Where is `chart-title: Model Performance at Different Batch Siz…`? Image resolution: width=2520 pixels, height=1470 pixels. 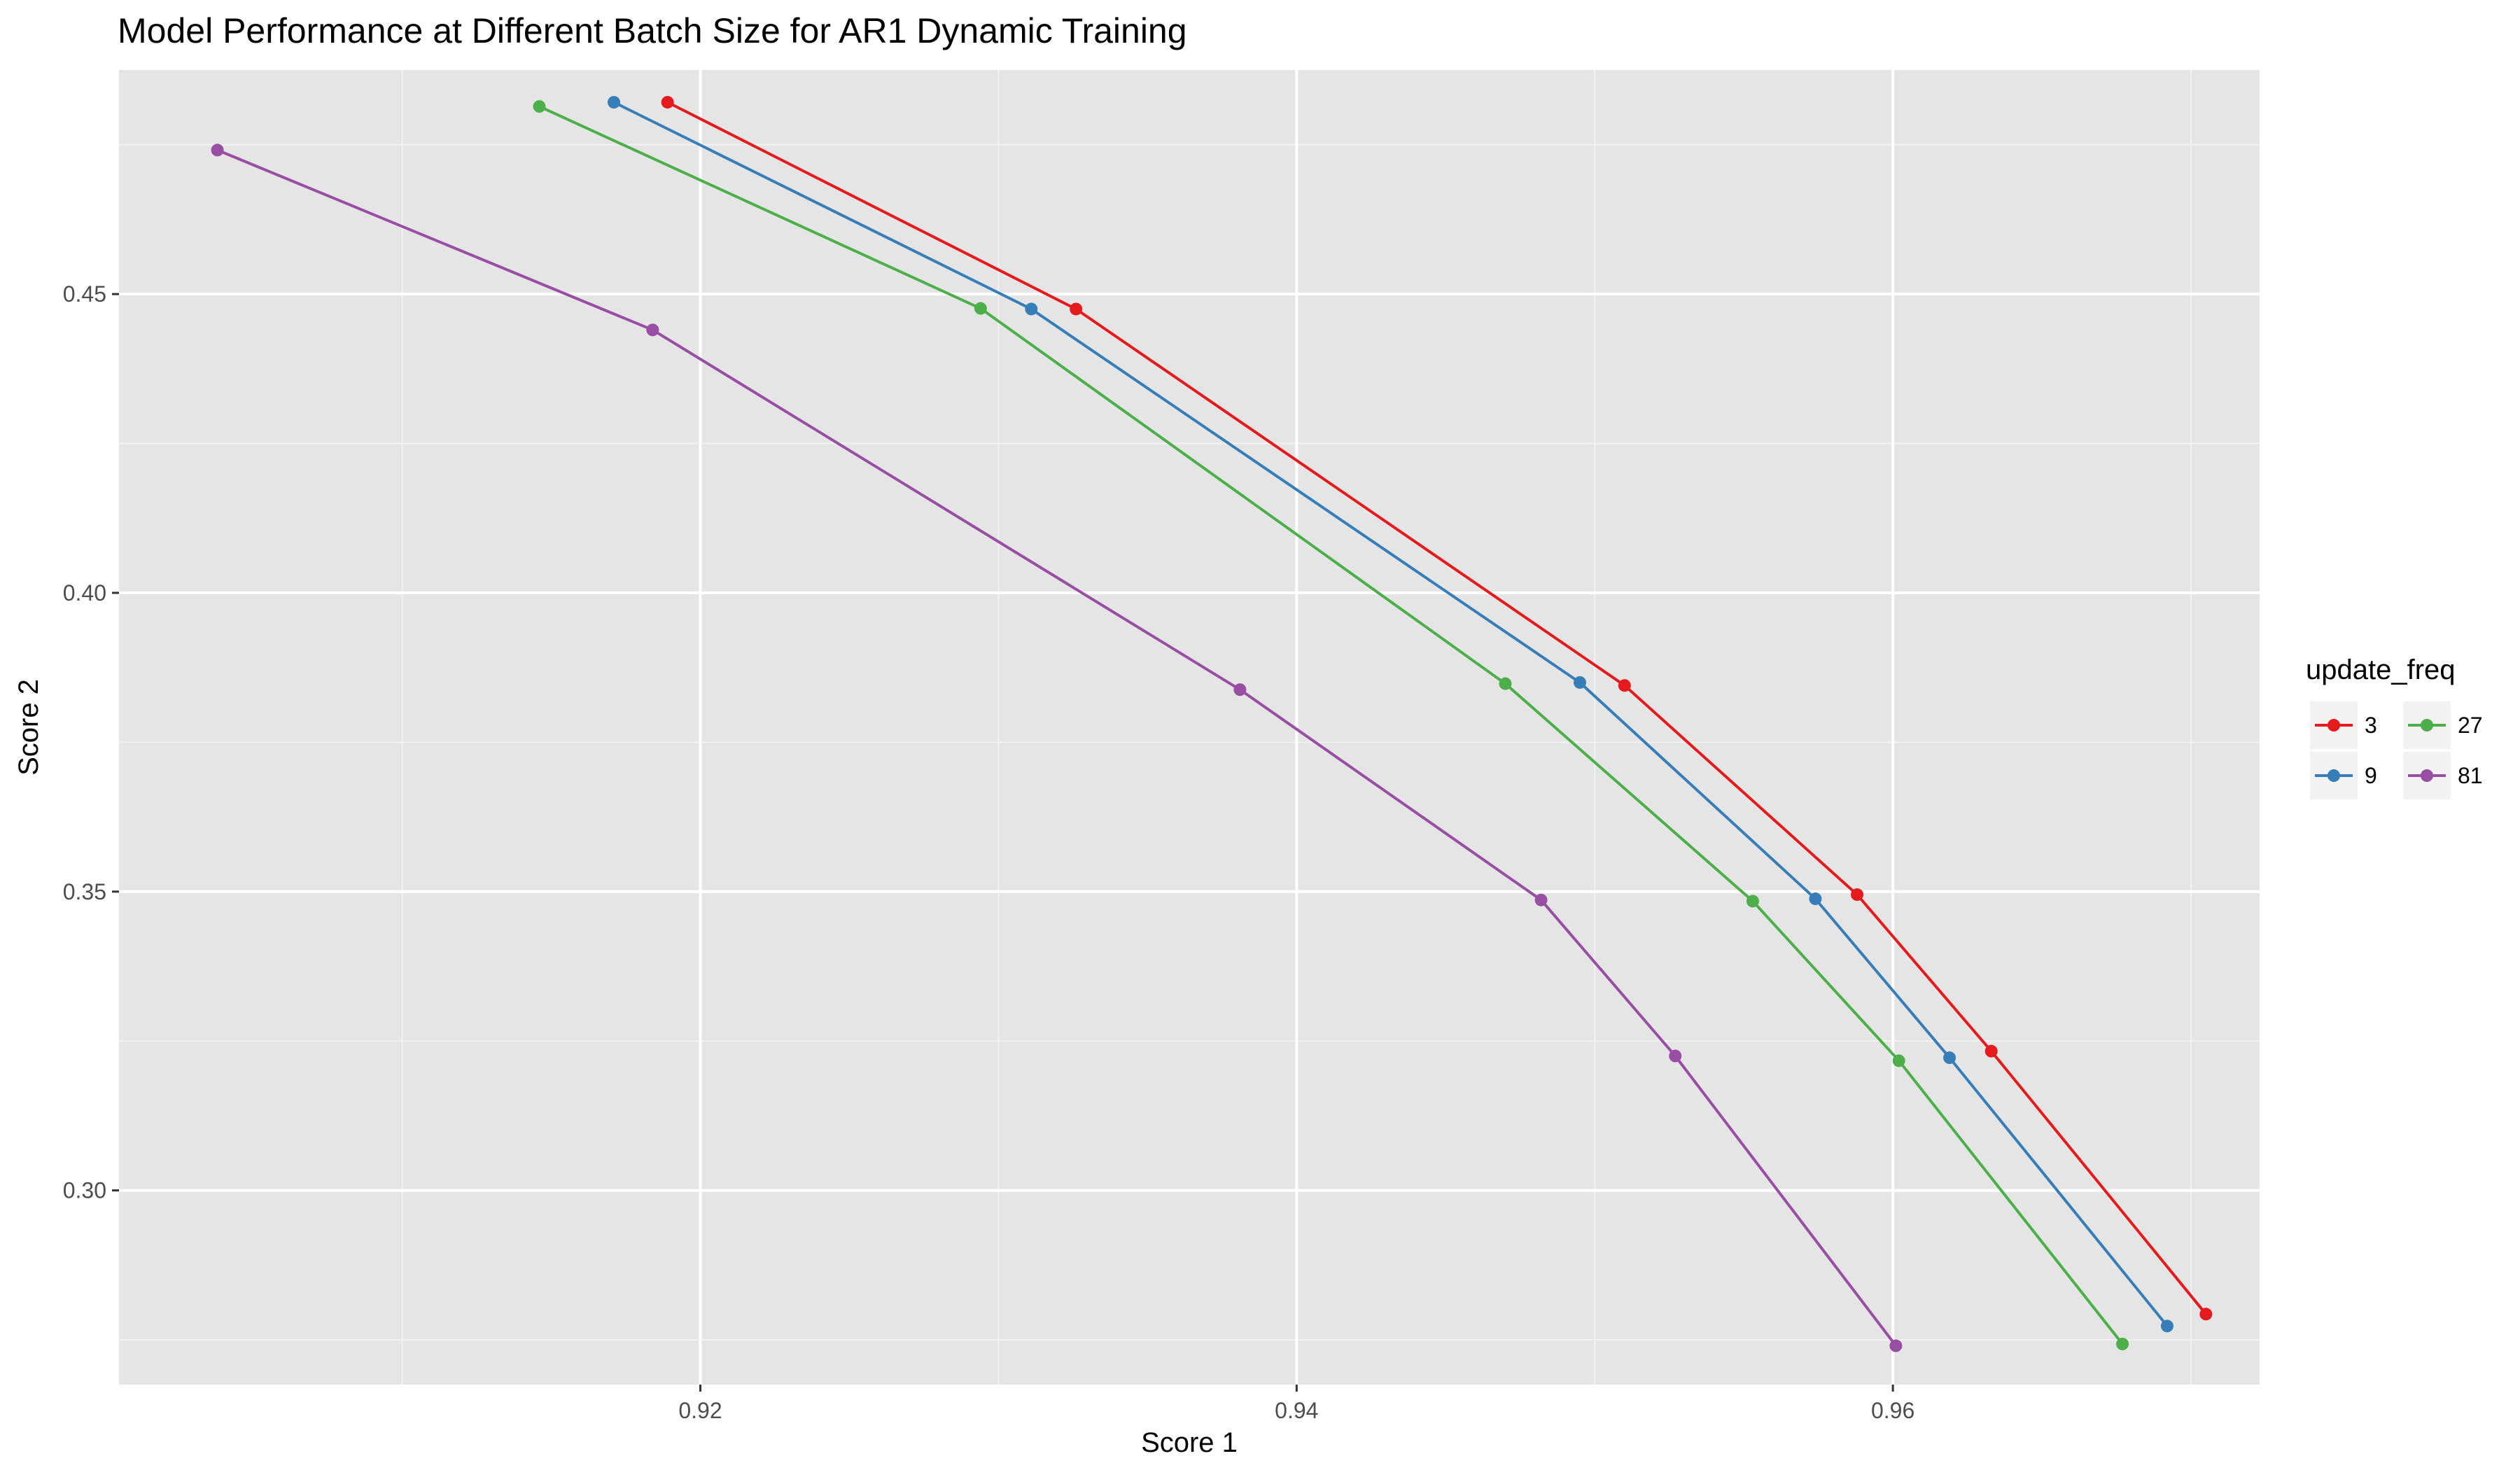
chart-title: Model Performance at Different Batch Siz… is located at coordinates (652, 30).